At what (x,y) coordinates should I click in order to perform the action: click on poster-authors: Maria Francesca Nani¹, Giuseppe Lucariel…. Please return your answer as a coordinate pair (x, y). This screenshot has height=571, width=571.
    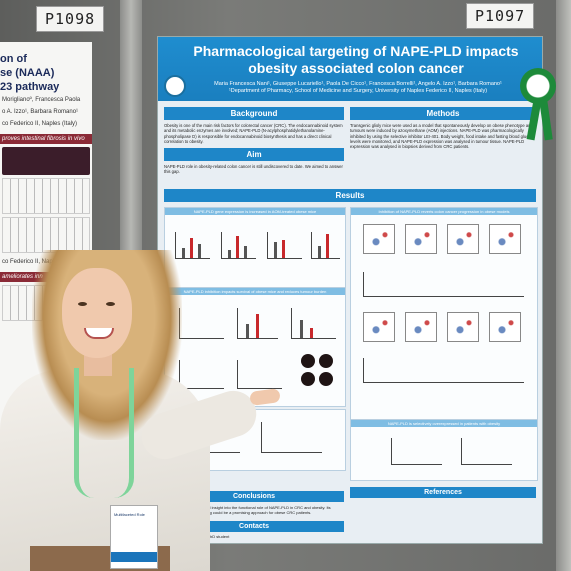
    Looking at the image, I should click on (358, 88).